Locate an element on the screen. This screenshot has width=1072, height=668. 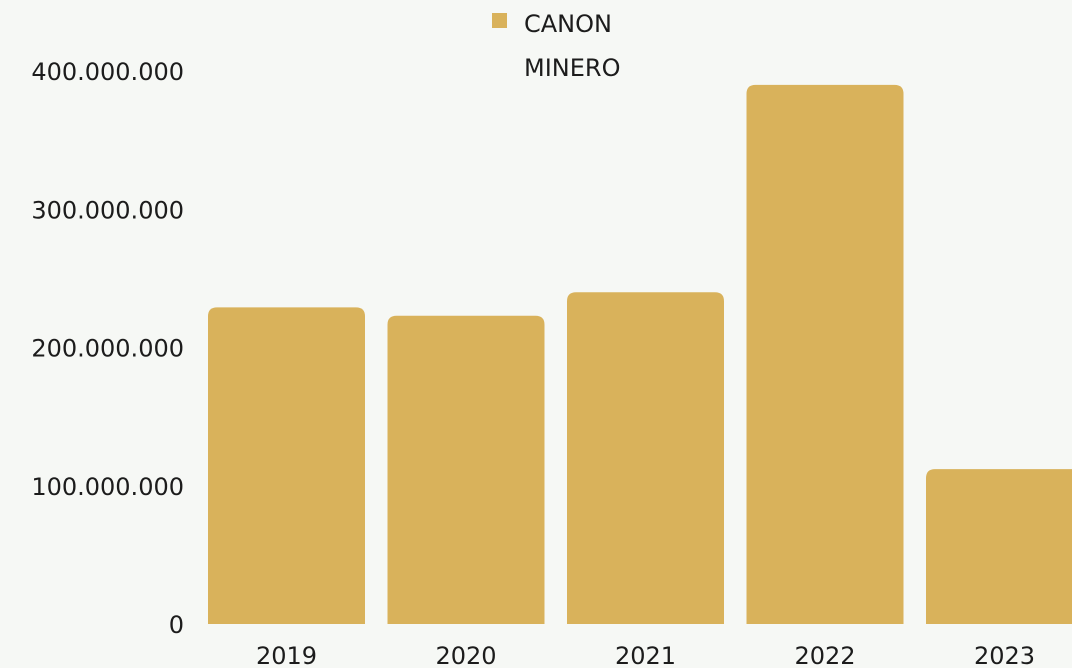
y-tick-label: 100.000.000 is located at coordinates (107, 487).